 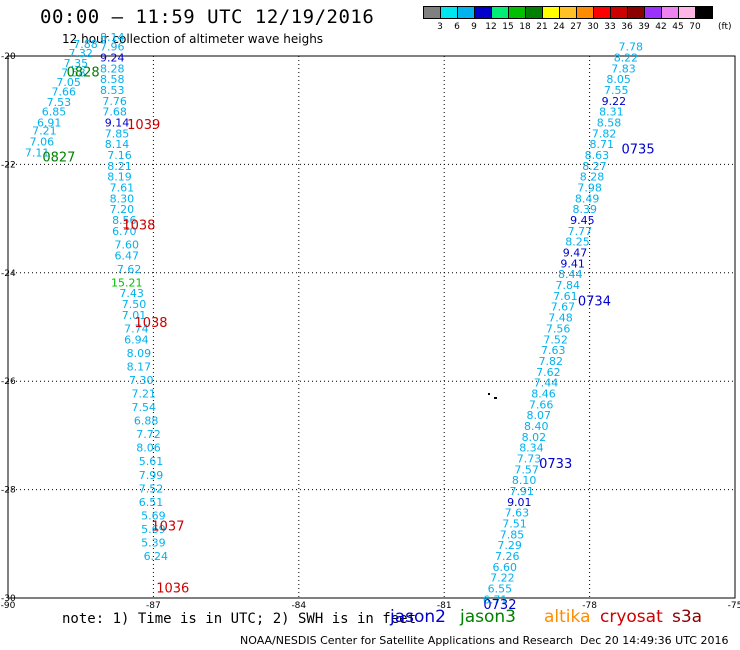 I want to click on lat-tick-label: -22, so click(x=8, y=165).